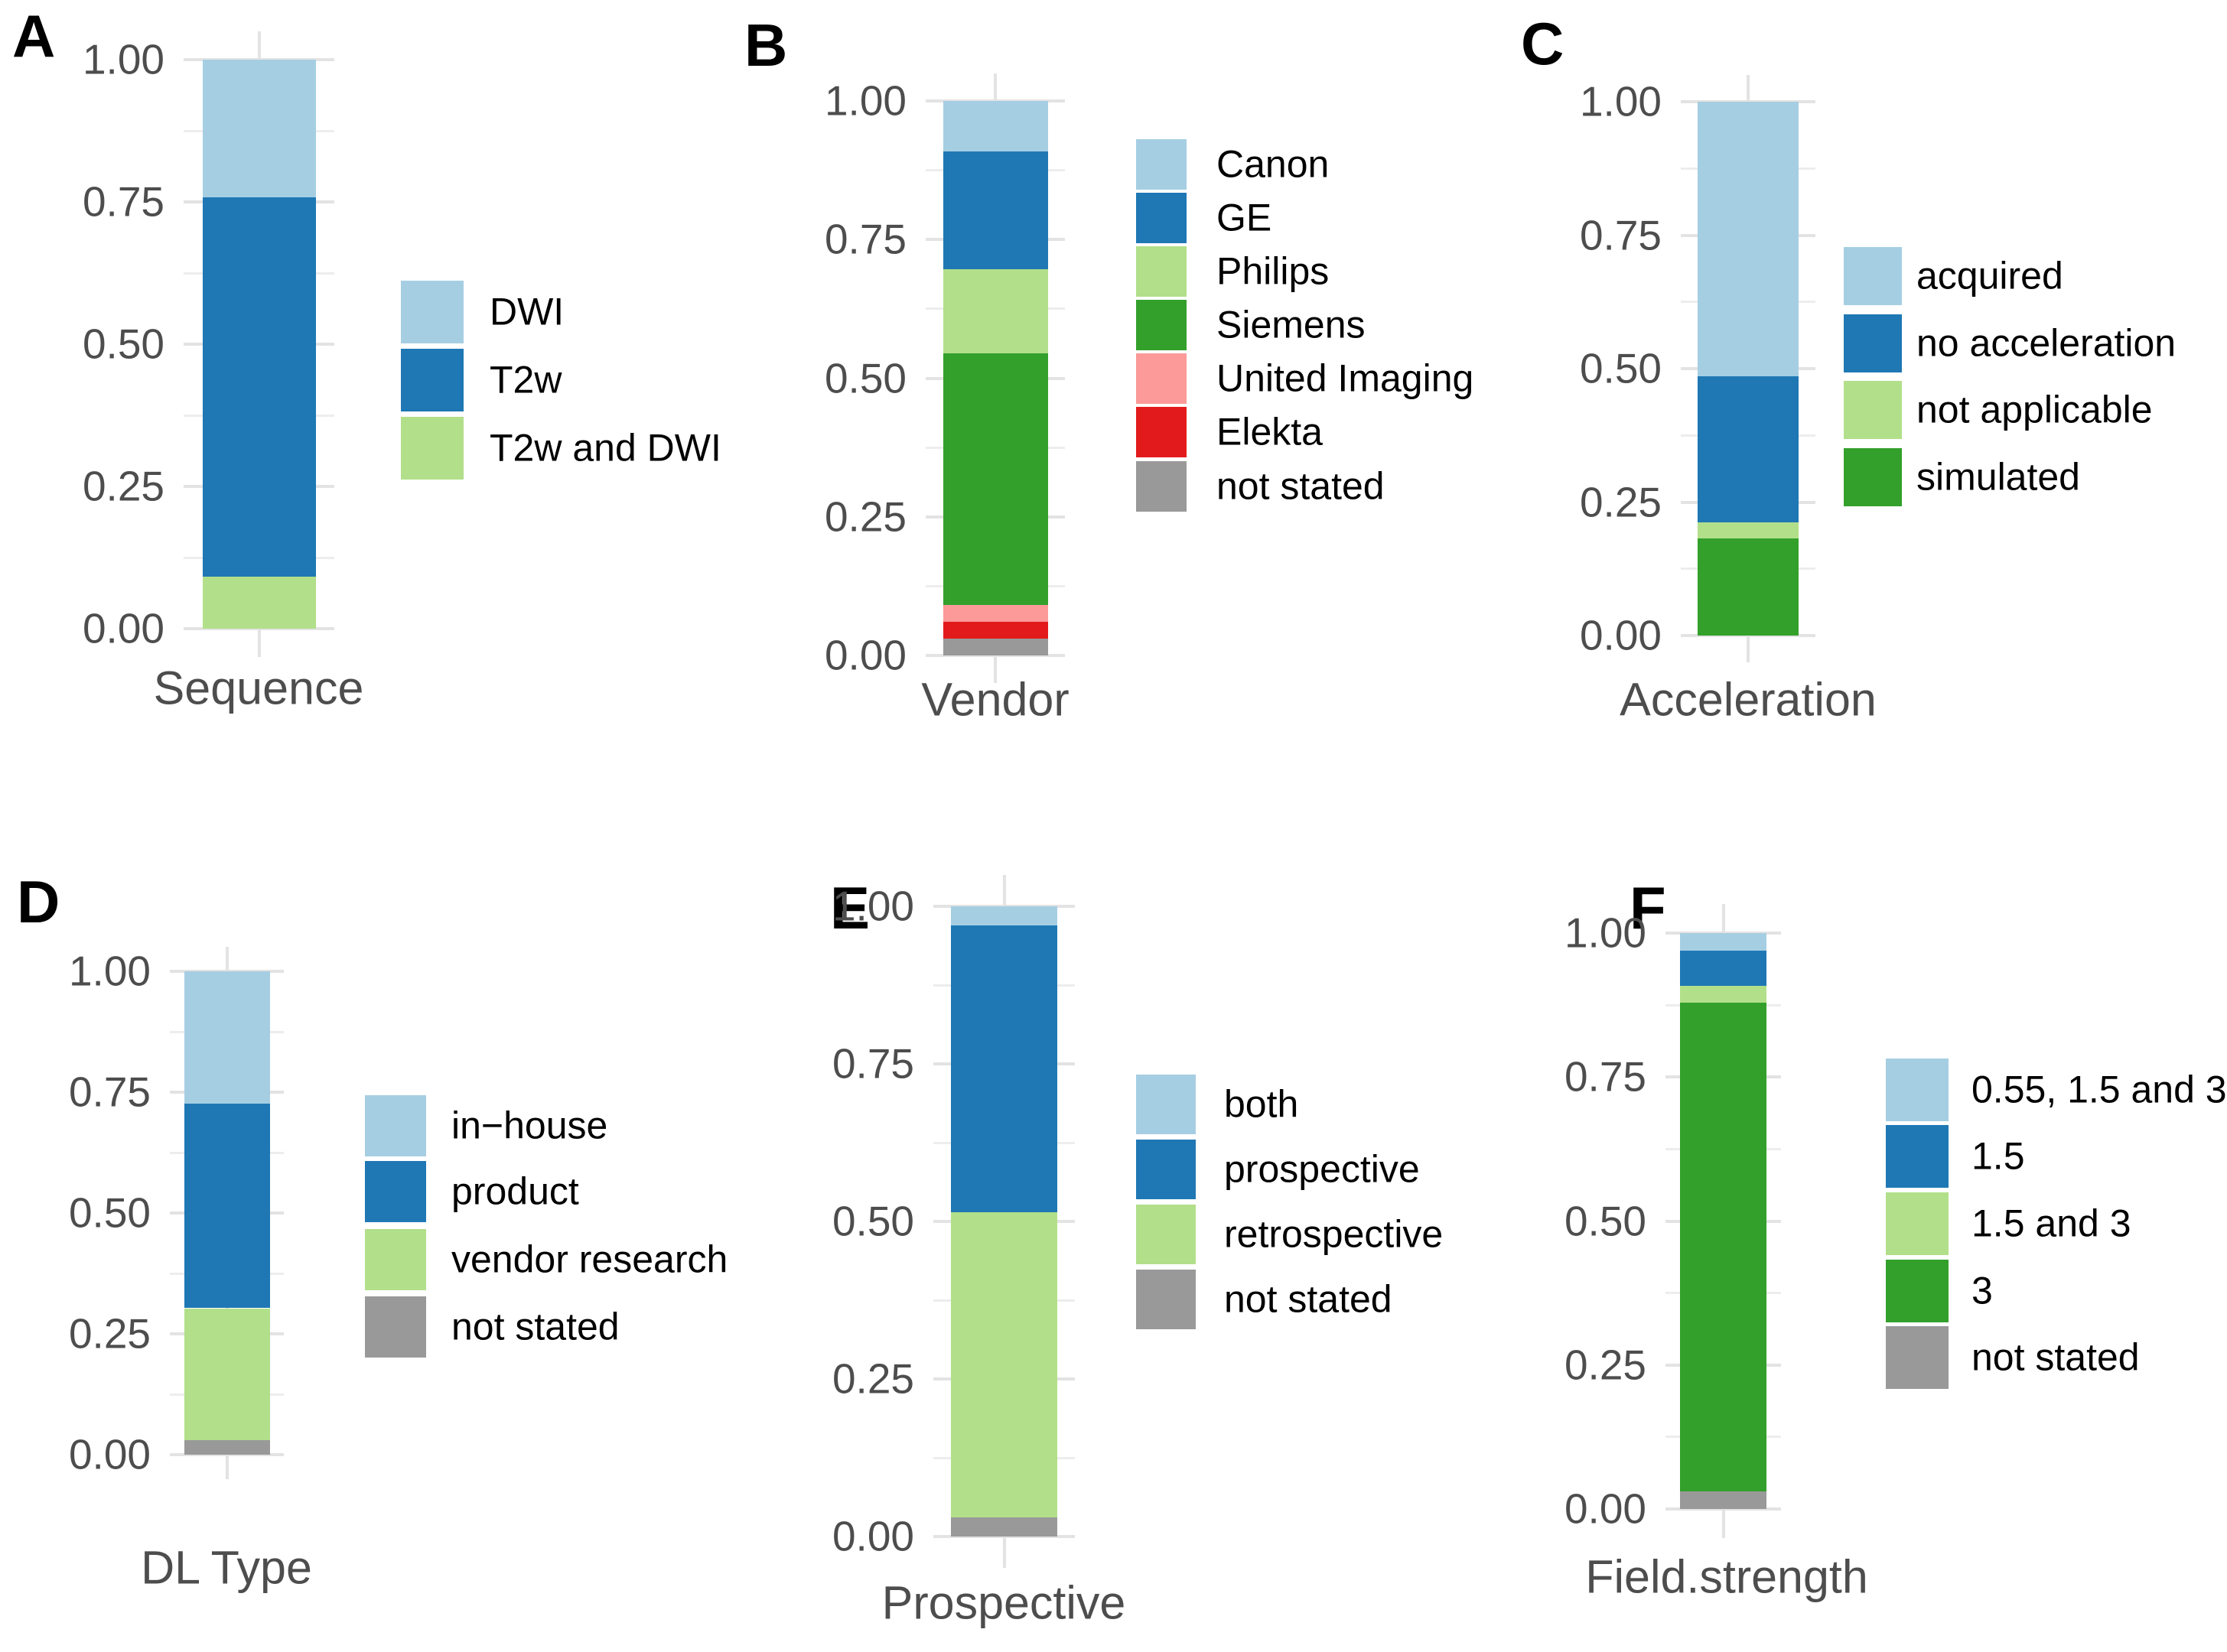  What do you see at coordinates (226, 1568) in the screenshot?
I see `x-axis-title: DL Type` at bounding box center [226, 1568].